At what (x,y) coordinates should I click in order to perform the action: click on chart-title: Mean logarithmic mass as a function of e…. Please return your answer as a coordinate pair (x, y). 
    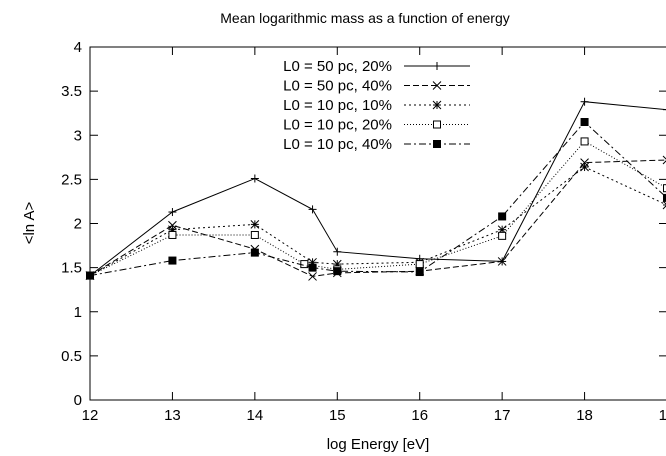
    Looking at the image, I should click on (364, 18).